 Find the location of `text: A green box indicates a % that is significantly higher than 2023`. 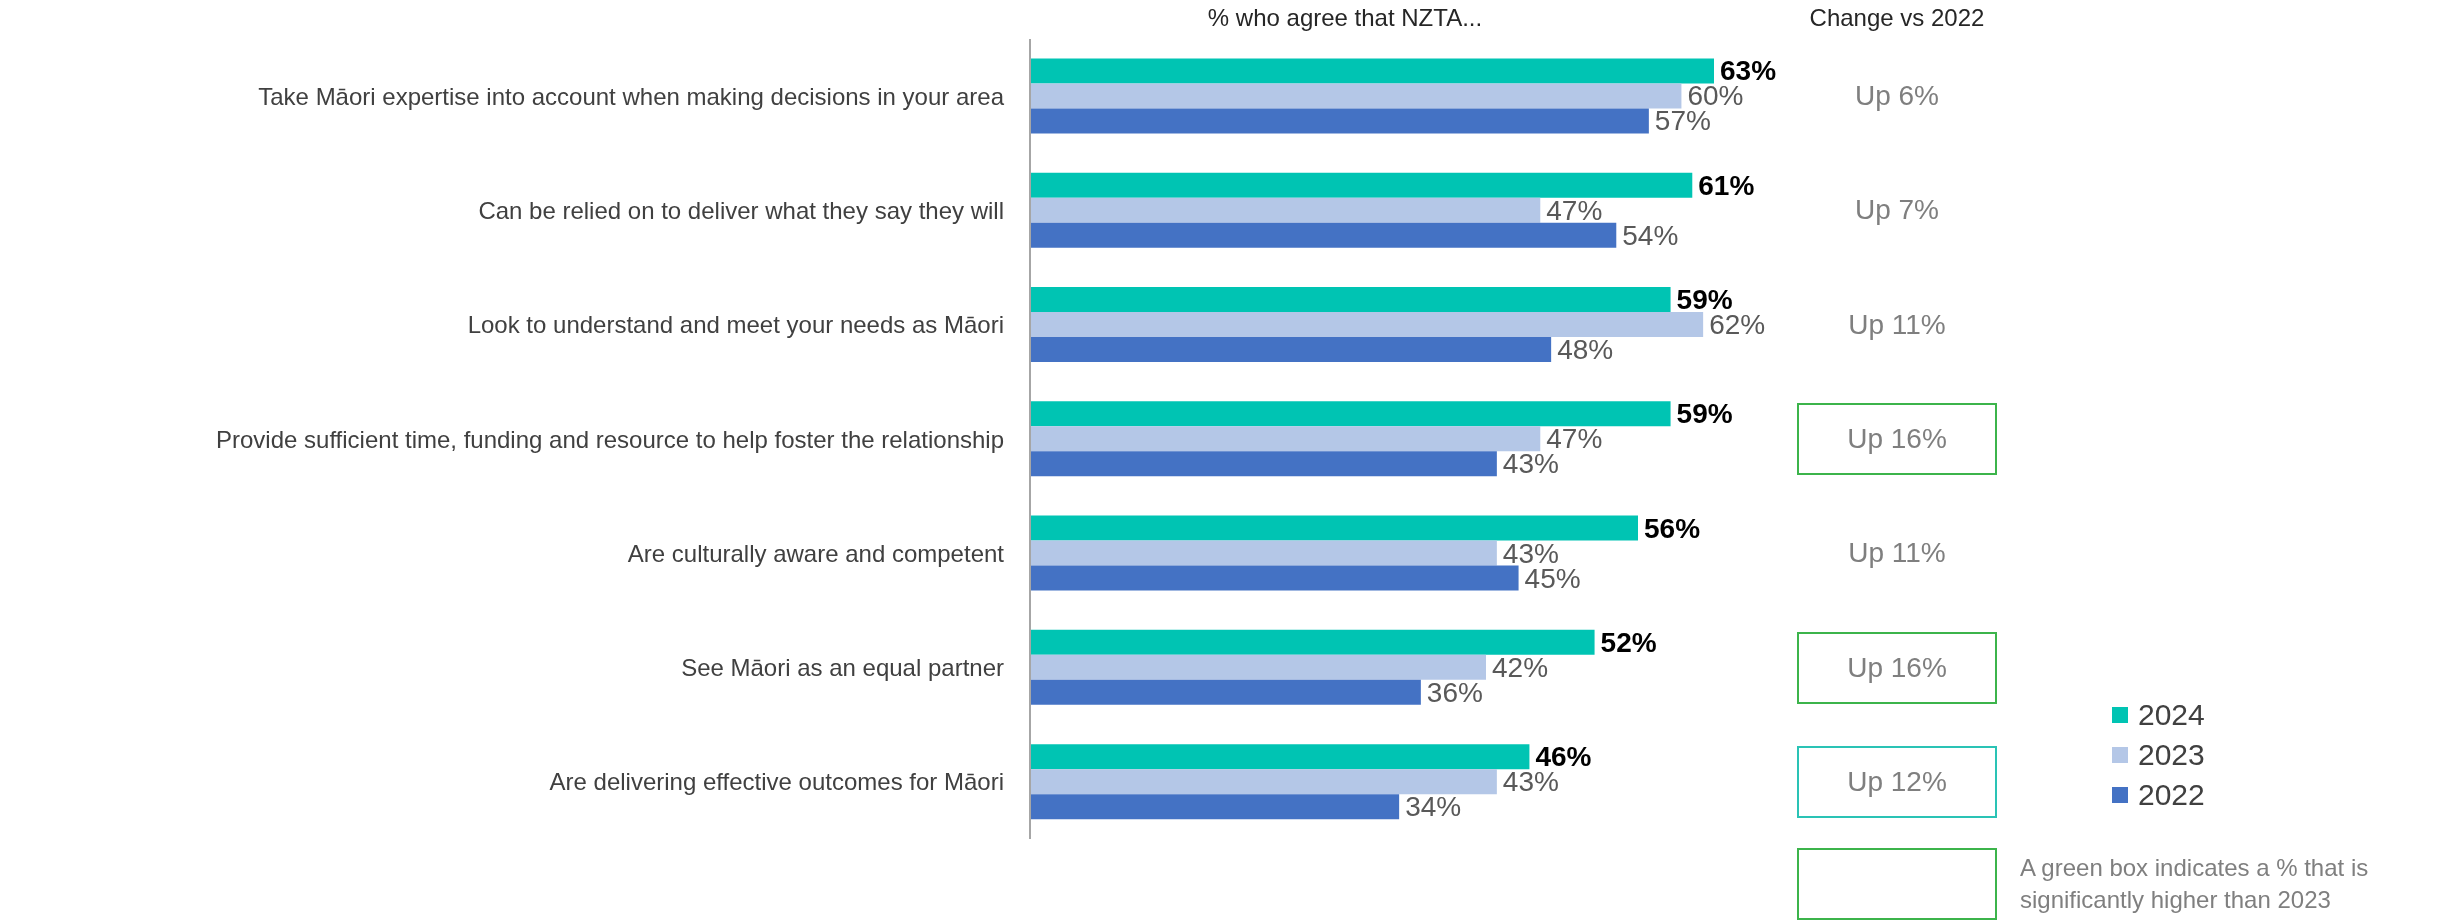

text: A green box indicates a % that is significantly higher than 2023 is located at coordinates (2195, 884).